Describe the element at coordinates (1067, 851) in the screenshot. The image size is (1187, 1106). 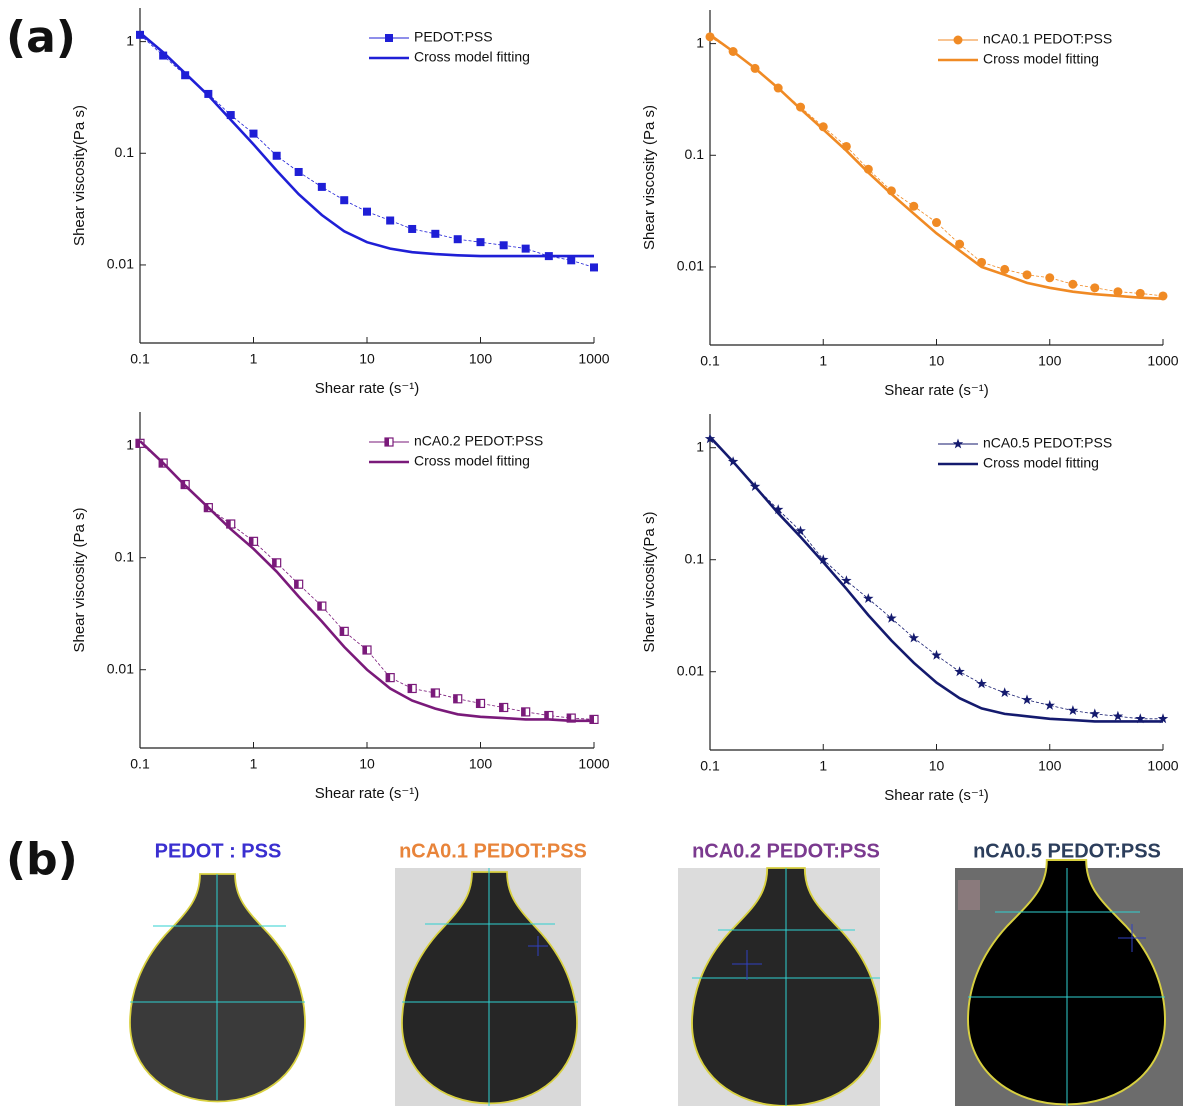
I see `droplet-caption: nCA0.5 PEDOT:PSS` at that location.